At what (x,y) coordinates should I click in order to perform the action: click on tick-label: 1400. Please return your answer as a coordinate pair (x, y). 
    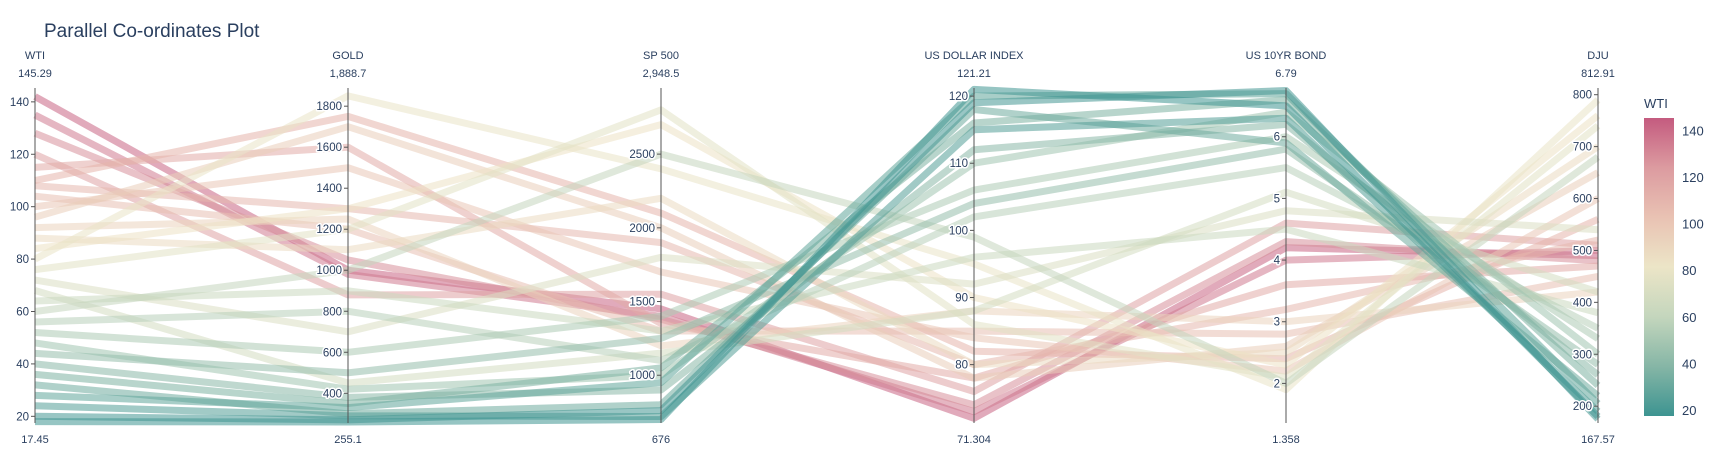
    Looking at the image, I should click on (329, 189).